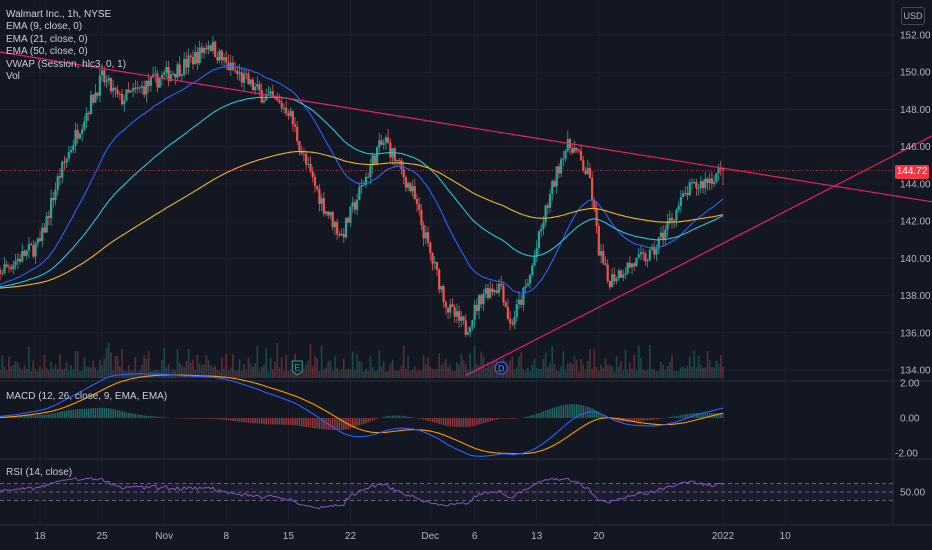 Image resolution: width=932 pixels, height=550 pixels. I want to click on vwap-legend: VWAP (Session, hlc3, 0, 1), so click(66, 64).